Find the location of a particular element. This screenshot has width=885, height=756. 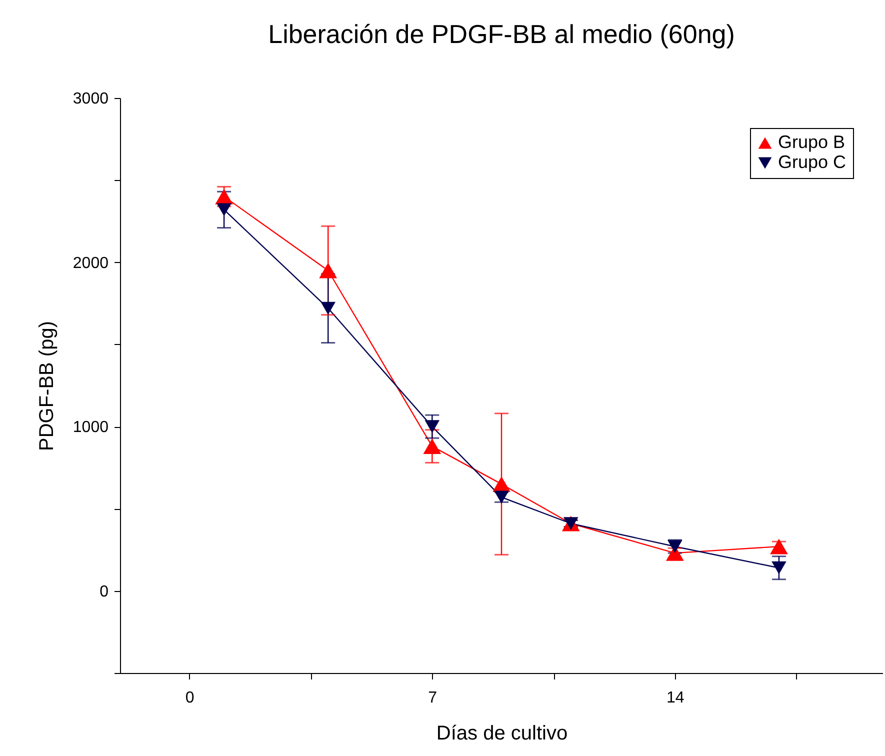

y-tick-label: 2000 is located at coordinates (90, 263).